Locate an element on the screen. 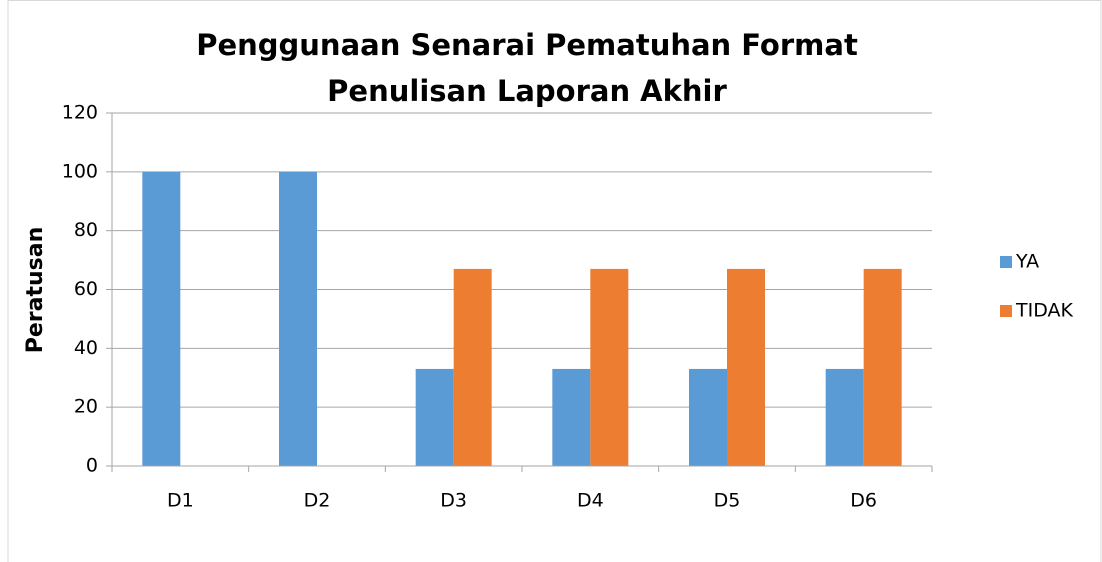 This screenshot has height=562, width=1102. y-tick-label: 40 is located at coordinates (86, 348).